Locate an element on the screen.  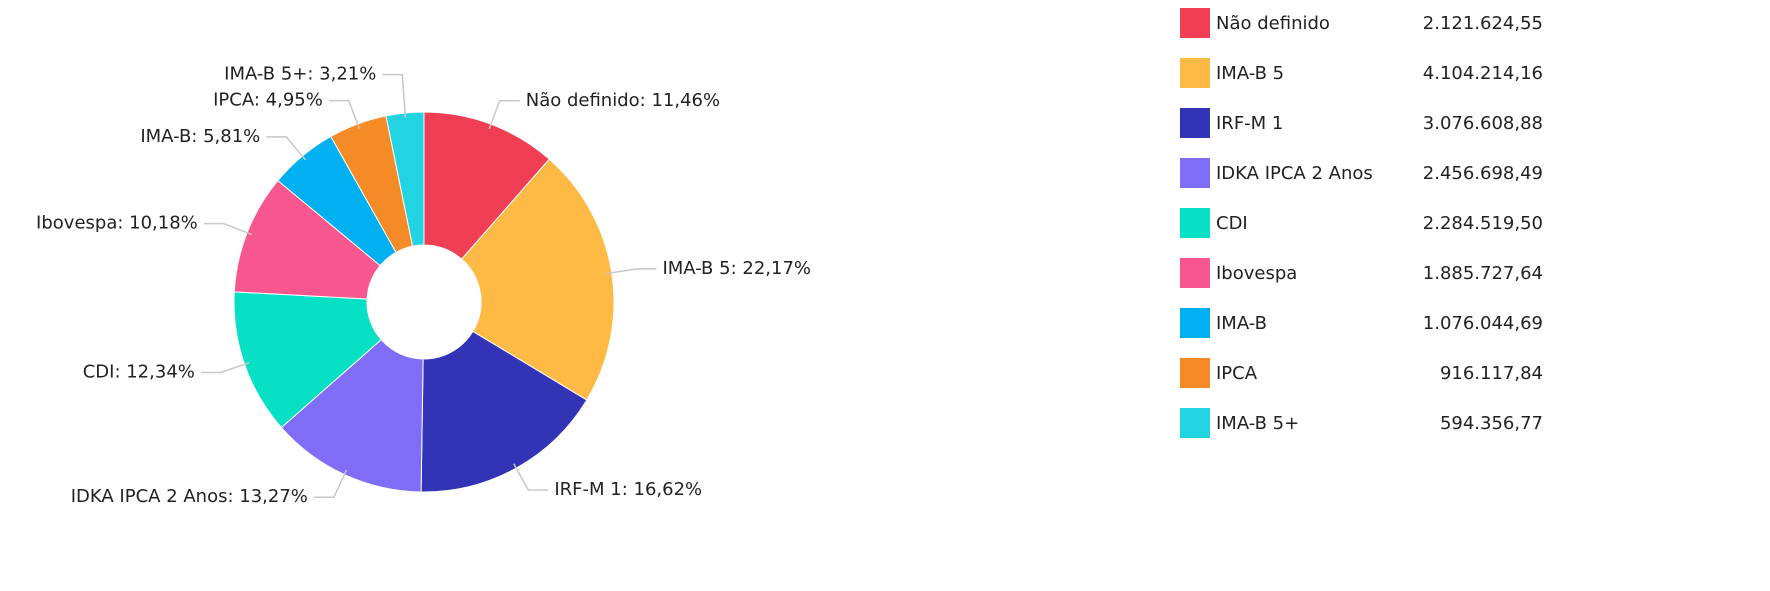
slice-label-name: IMA-B is located at coordinates (165, 136).